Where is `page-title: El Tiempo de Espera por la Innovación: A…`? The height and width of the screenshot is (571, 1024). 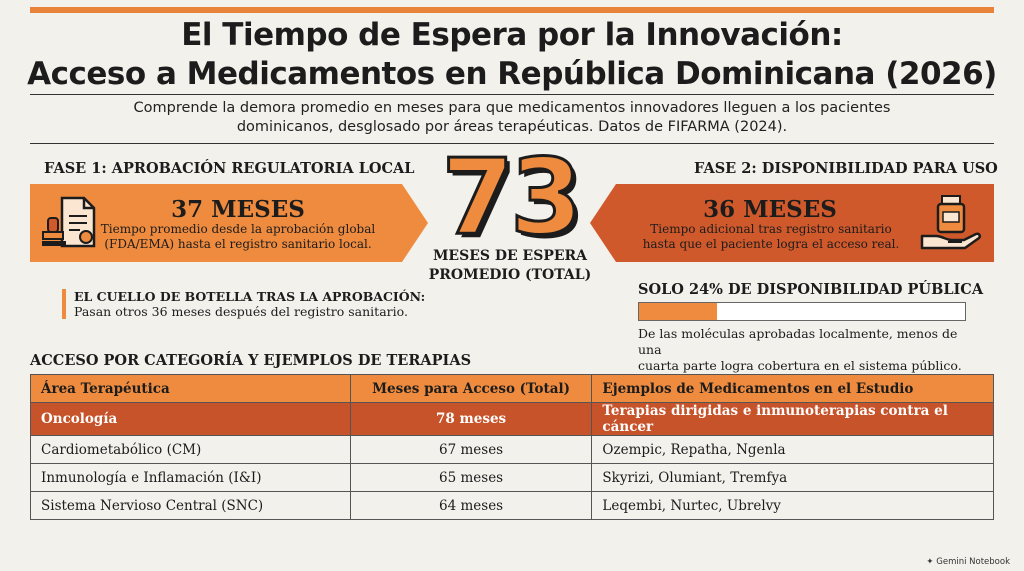
page-title: El Tiempo de Espera por la Innovación: A… is located at coordinates (512, 55).